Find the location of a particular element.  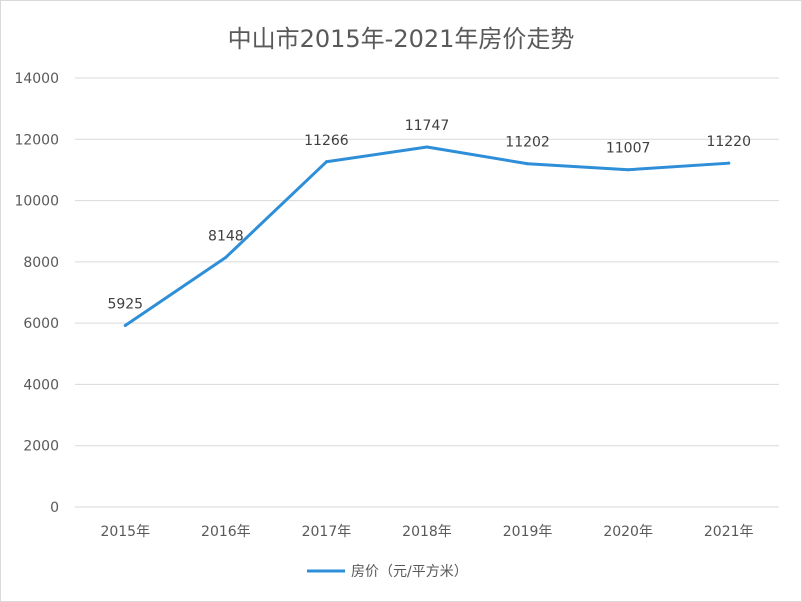

legend-label: 房价（元/平方米） is located at coordinates (409, 572).